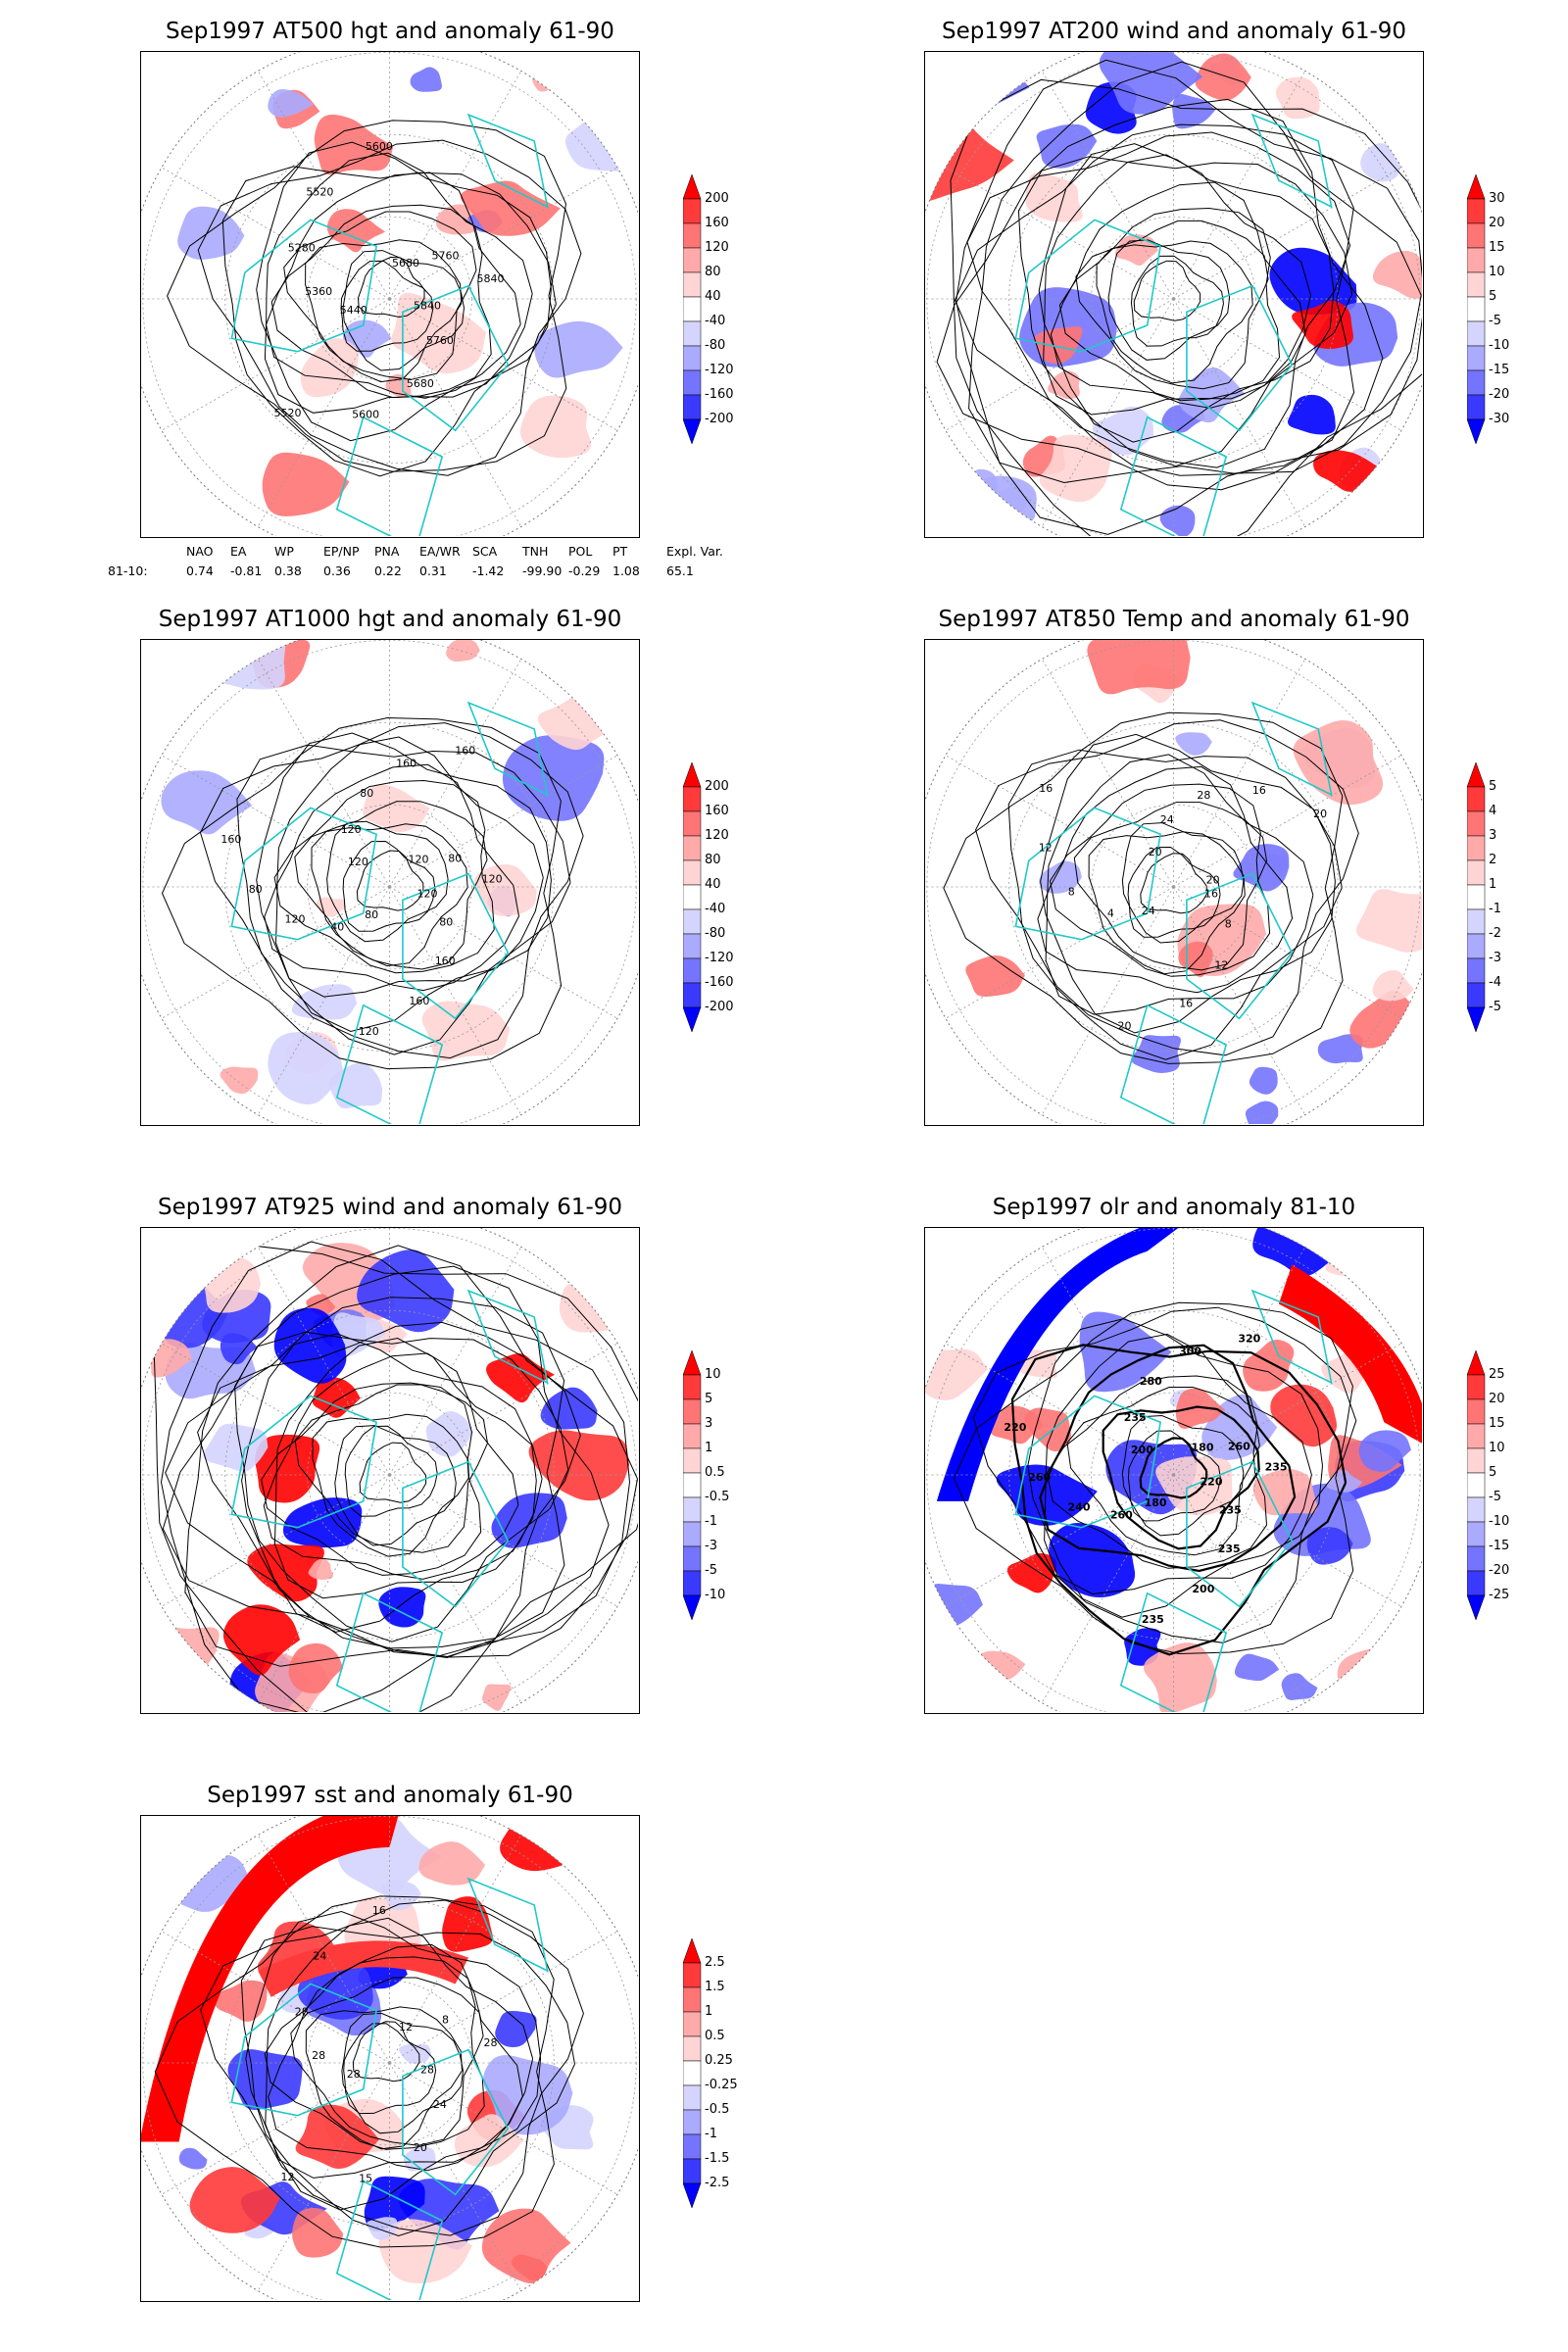 This screenshot has width=1568, height=2352. What do you see at coordinates (711, 1570) in the screenshot?
I see `colorbar-label: -5` at bounding box center [711, 1570].